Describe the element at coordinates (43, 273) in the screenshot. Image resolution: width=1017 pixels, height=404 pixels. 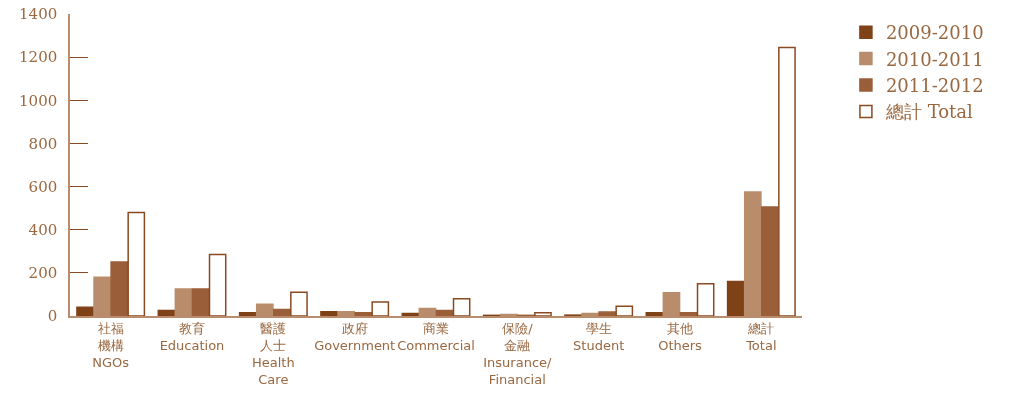
I see `y-tick-label: 200` at that location.